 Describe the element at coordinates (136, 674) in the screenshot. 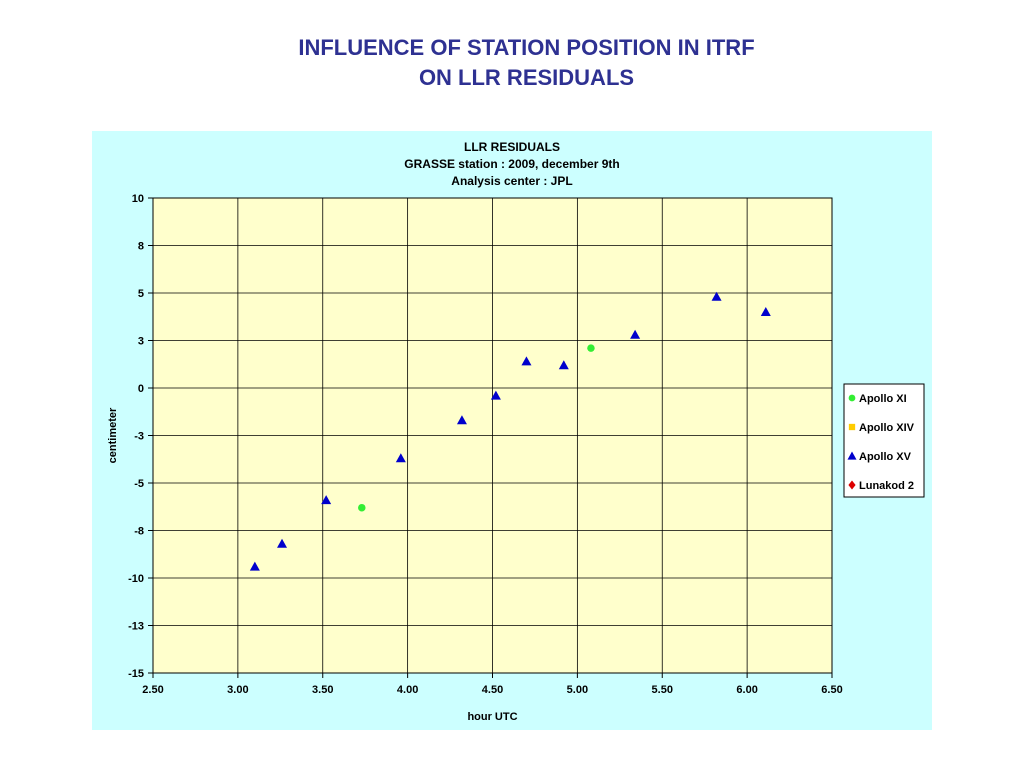

I see `y-tick-label: -15` at that location.